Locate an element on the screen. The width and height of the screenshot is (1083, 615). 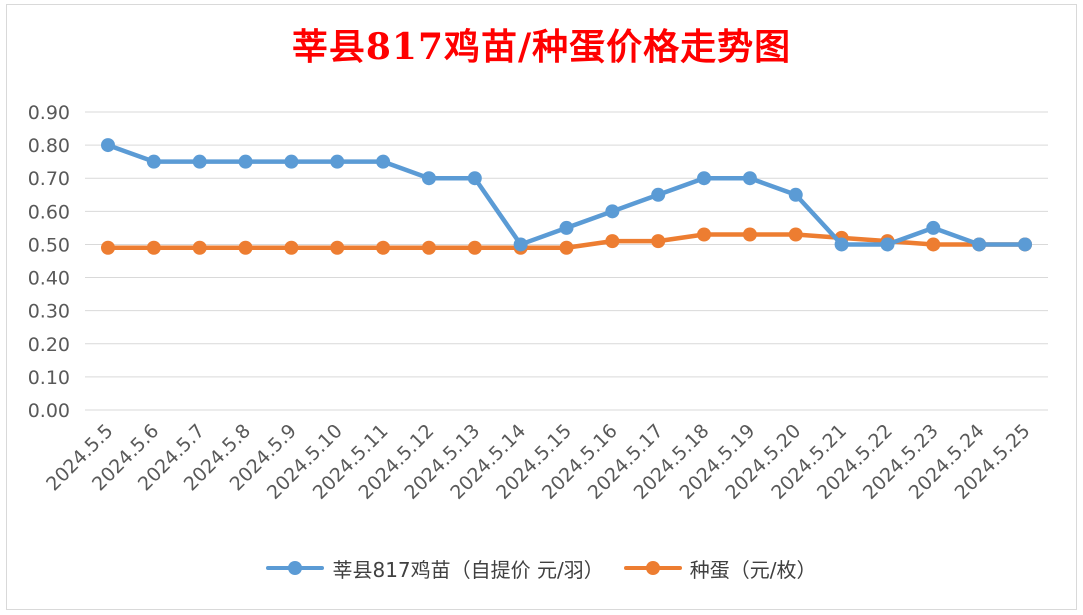
y-tick-label: 0.10 is located at coordinates (49, 378).